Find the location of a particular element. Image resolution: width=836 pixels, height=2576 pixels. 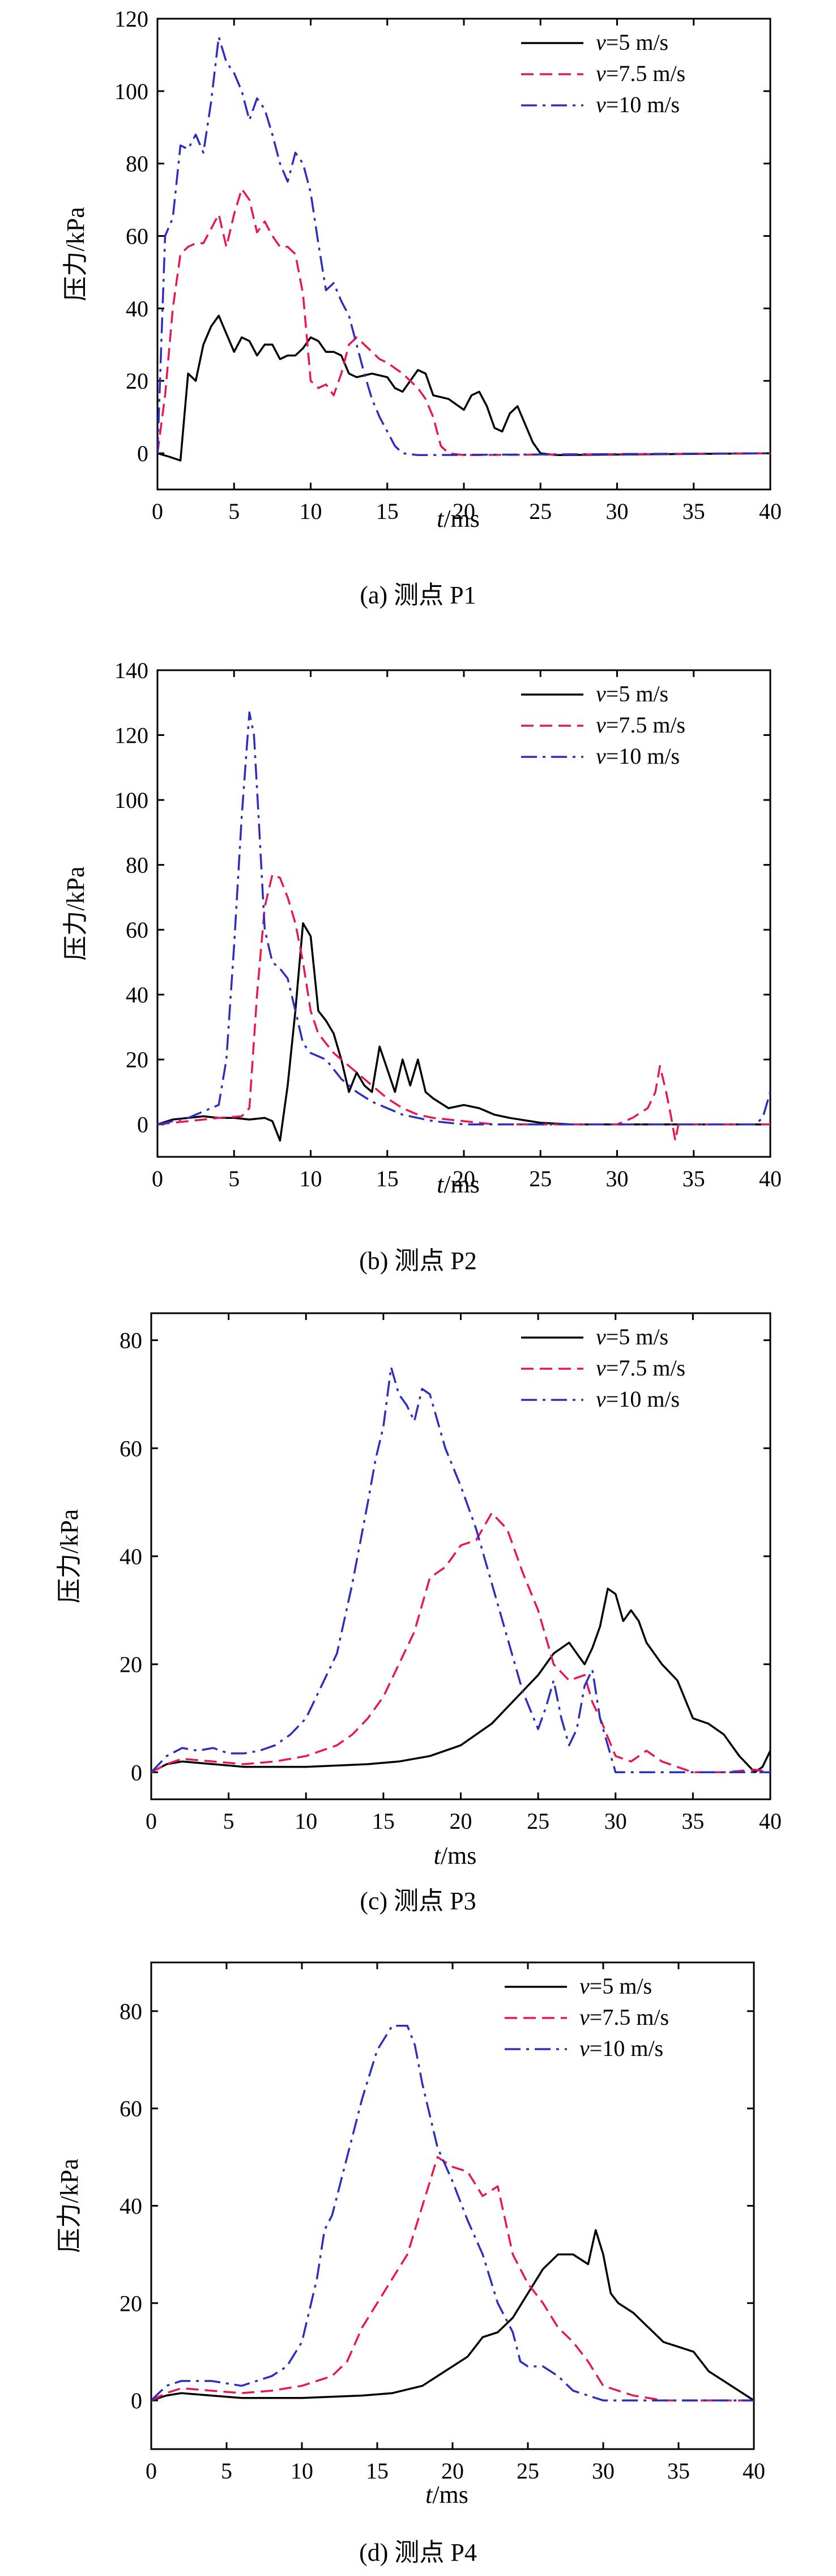

panel-caption: (a) 测点 P1 is located at coordinates (418, 595).